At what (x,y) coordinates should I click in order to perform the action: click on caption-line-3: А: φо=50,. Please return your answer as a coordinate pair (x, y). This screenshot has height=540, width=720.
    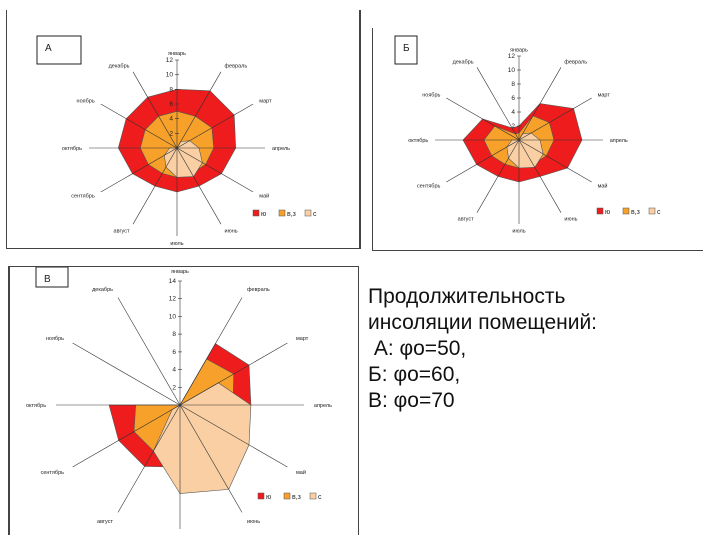
    Looking at the image, I should click on (417, 348).